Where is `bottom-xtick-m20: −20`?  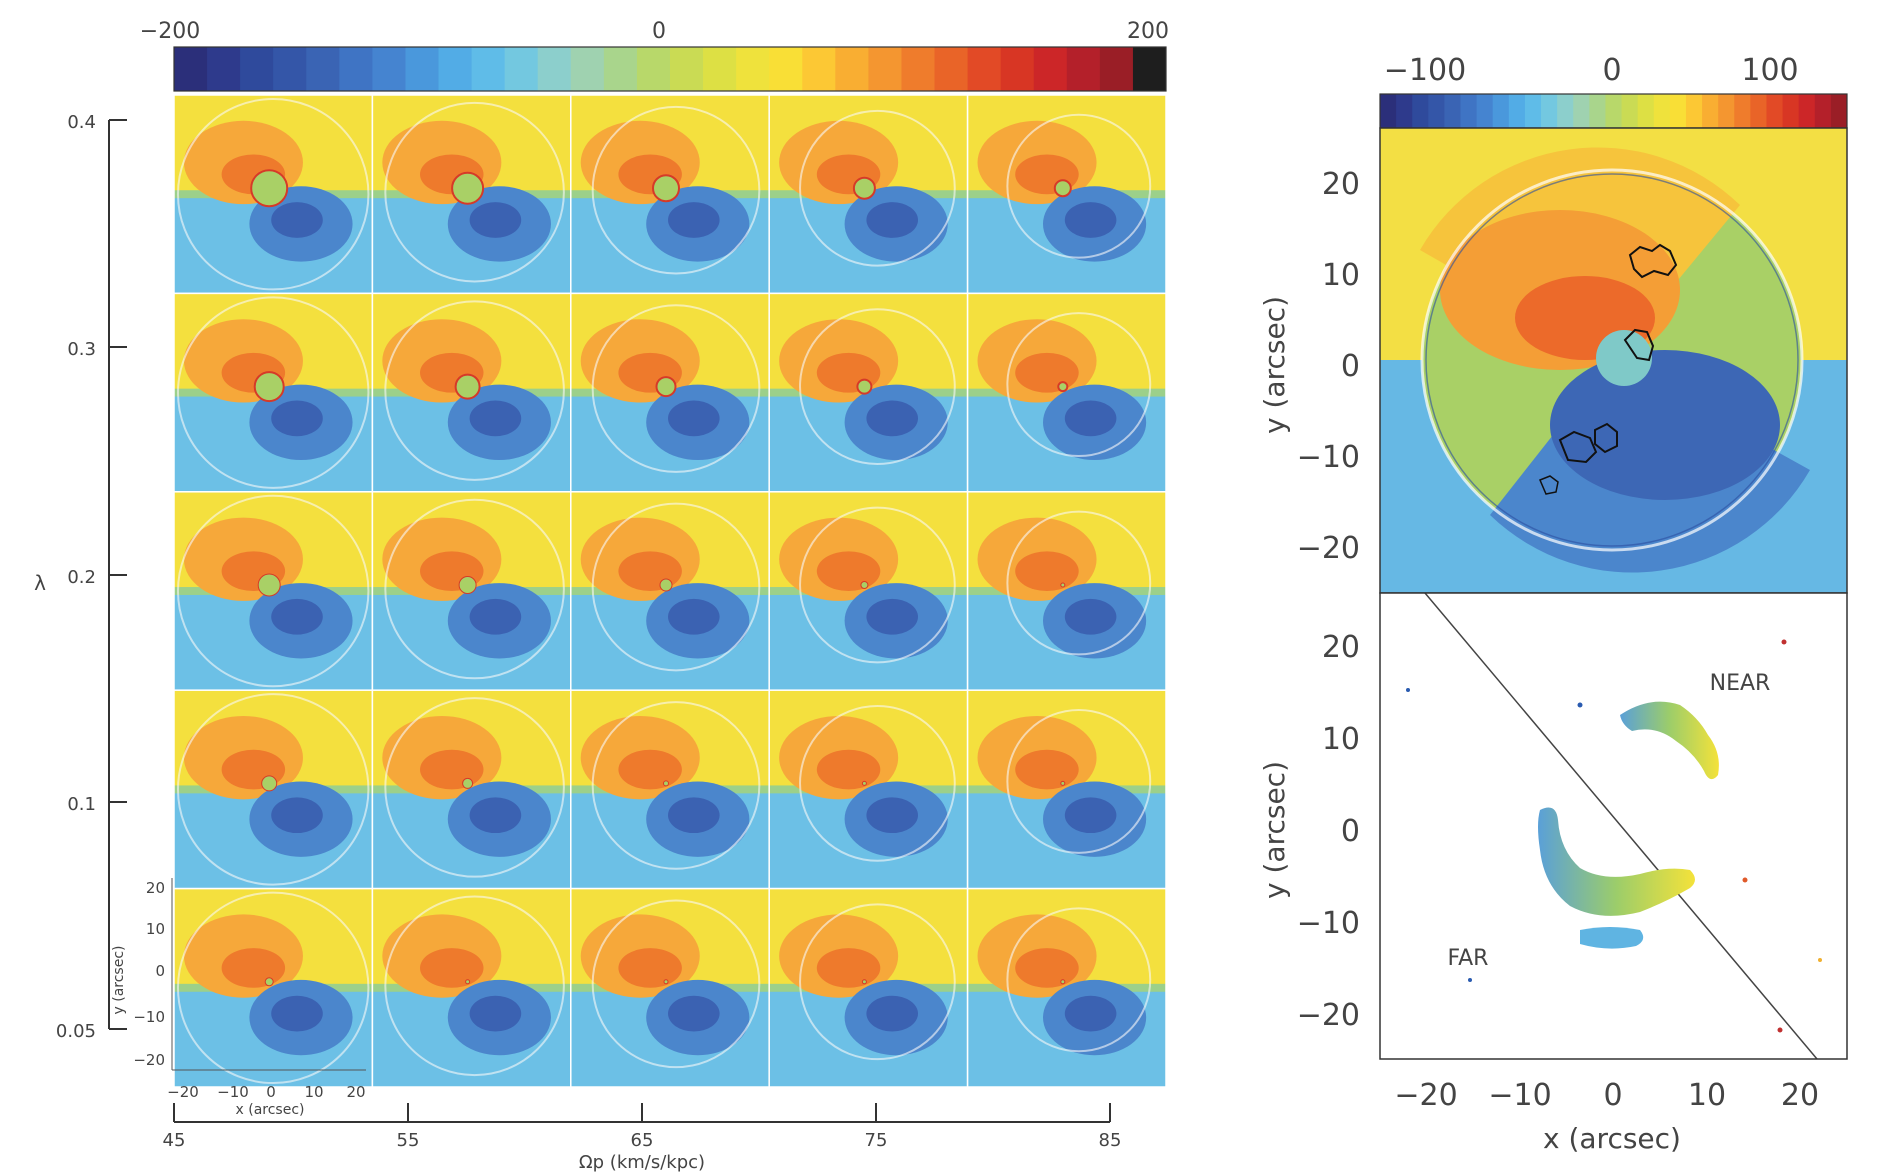
bottom-xtick-m20: −20 is located at coordinates (1425, 1095).